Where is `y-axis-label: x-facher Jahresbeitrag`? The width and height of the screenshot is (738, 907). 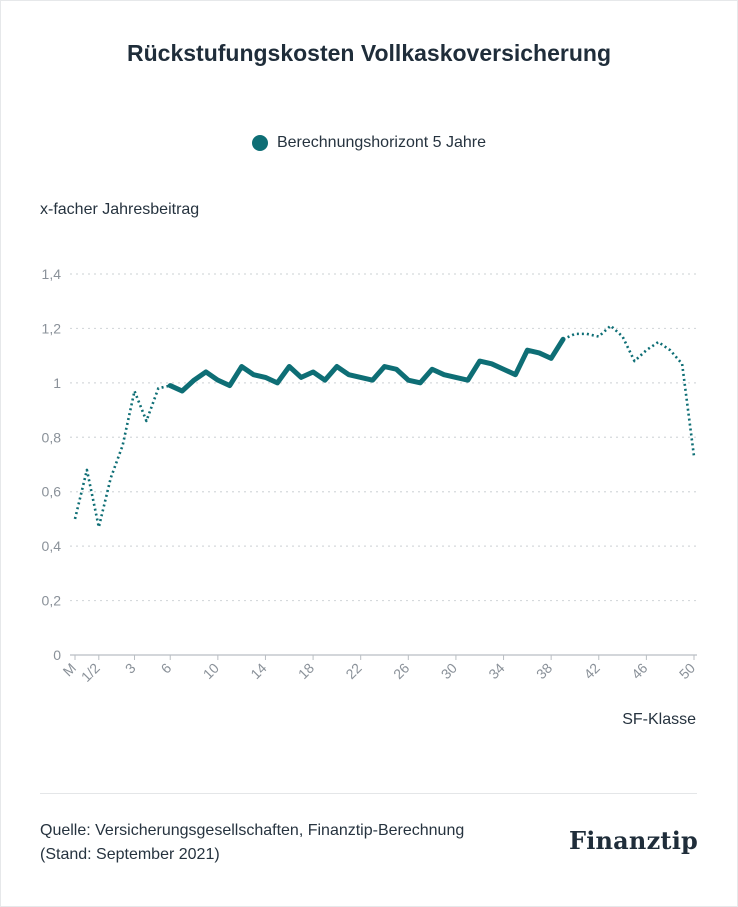 y-axis-label: x-facher Jahresbeitrag is located at coordinates (120, 209).